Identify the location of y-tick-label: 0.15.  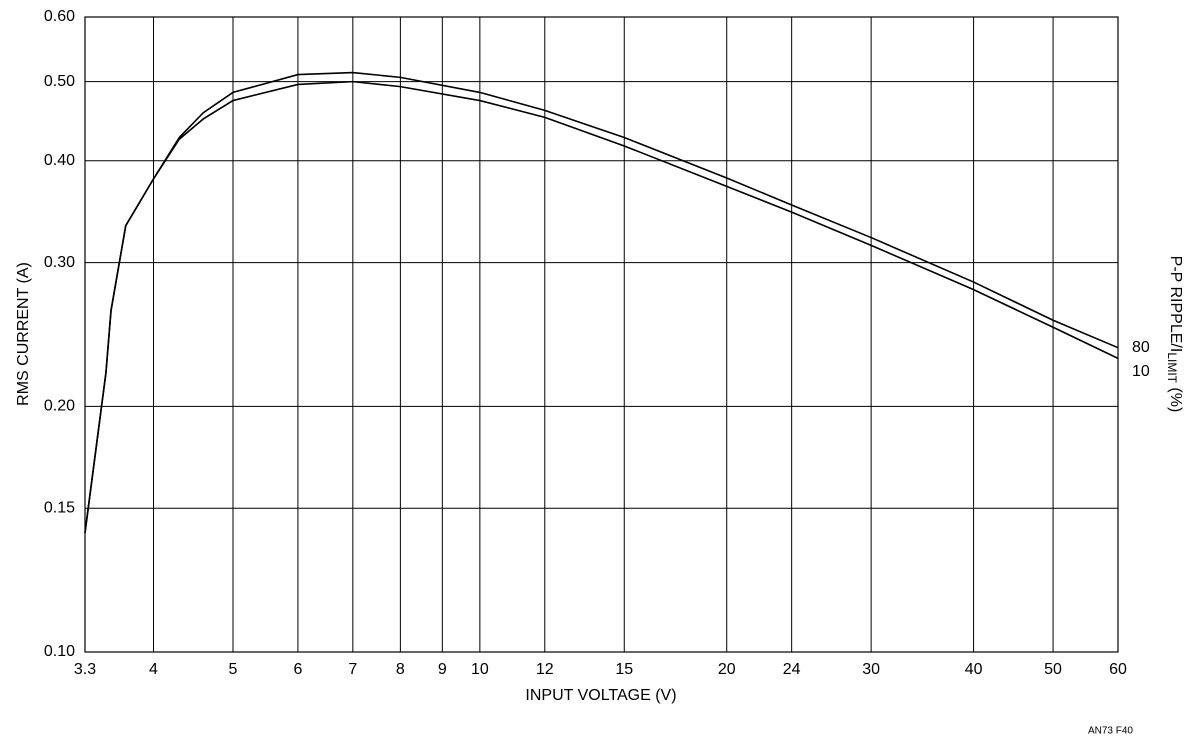
(59, 508).